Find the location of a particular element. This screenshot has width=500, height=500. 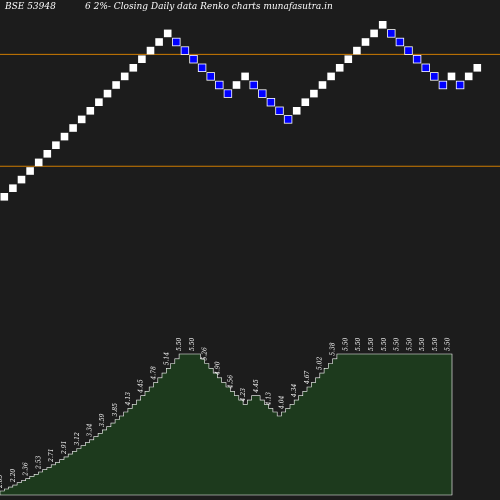

price-label-81: 5.50 is located at coordinates (345, 344).